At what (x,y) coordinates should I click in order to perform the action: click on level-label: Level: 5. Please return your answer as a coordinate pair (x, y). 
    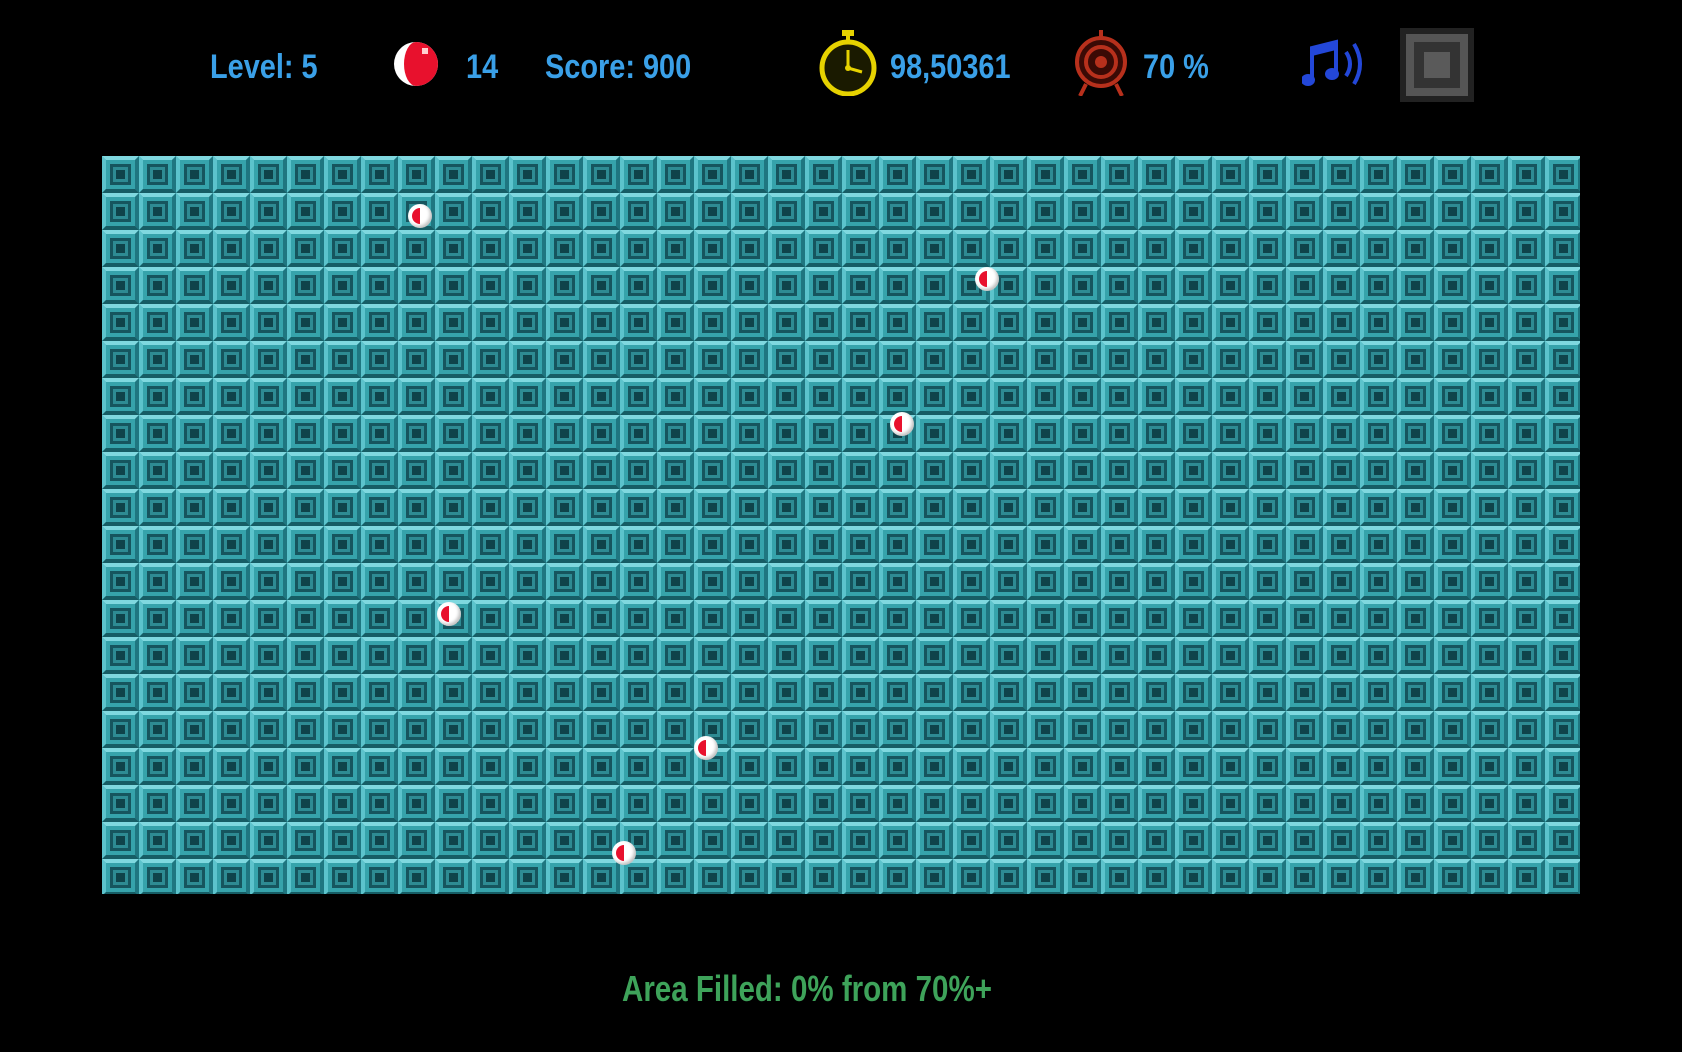
    Looking at the image, I should click on (264, 67).